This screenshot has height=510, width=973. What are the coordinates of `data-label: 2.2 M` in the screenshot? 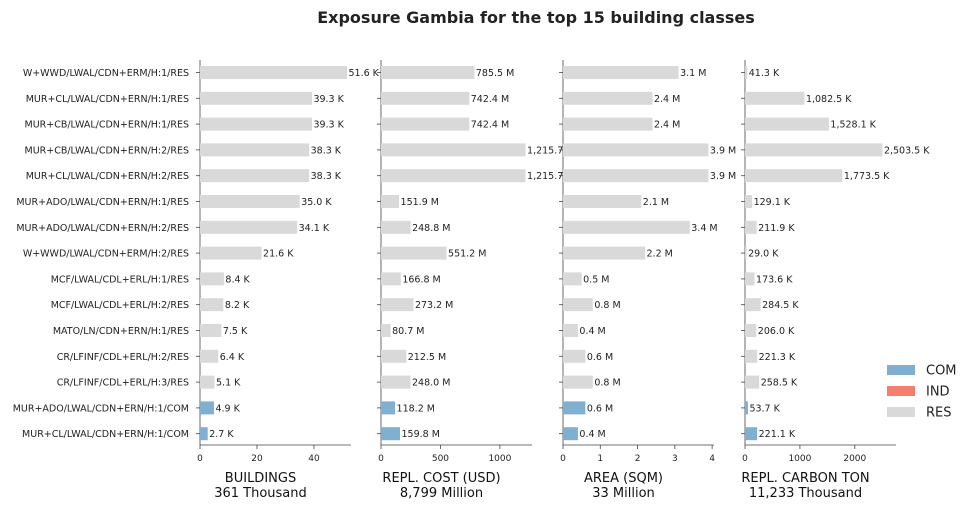 It's located at (660, 254).